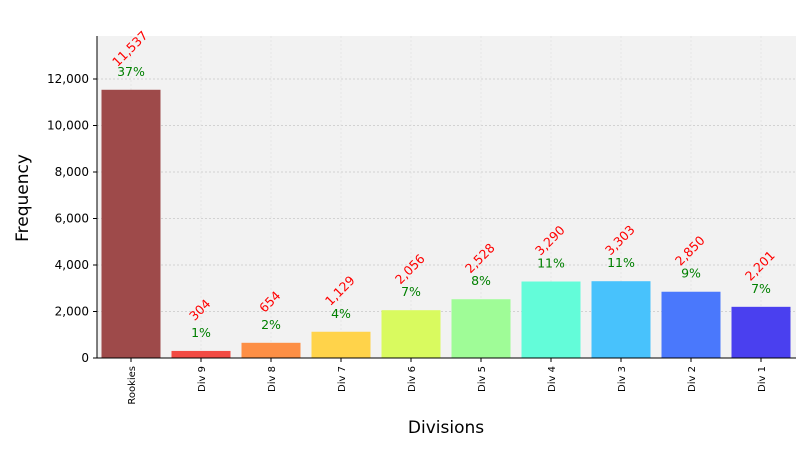 The image size is (810, 450). What do you see at coordinates (446, 428) in the screenshot?
I see `x-axis-title: Divisions` at bounding box center [446, 428].